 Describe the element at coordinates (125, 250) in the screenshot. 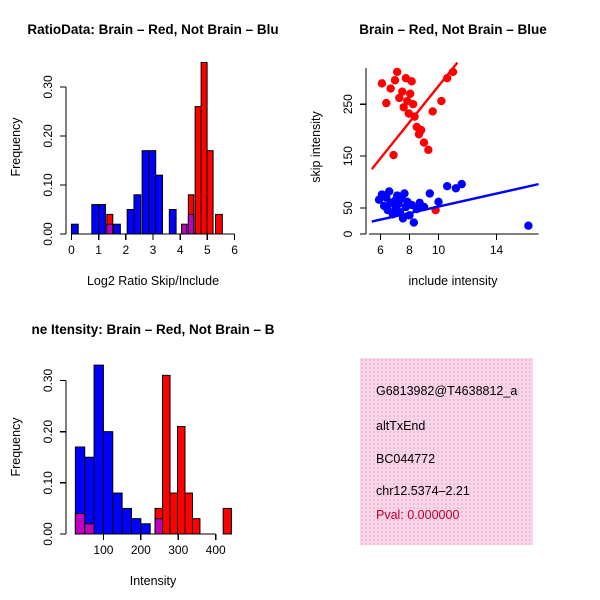

I see `x-tick-label: 2` at that location.